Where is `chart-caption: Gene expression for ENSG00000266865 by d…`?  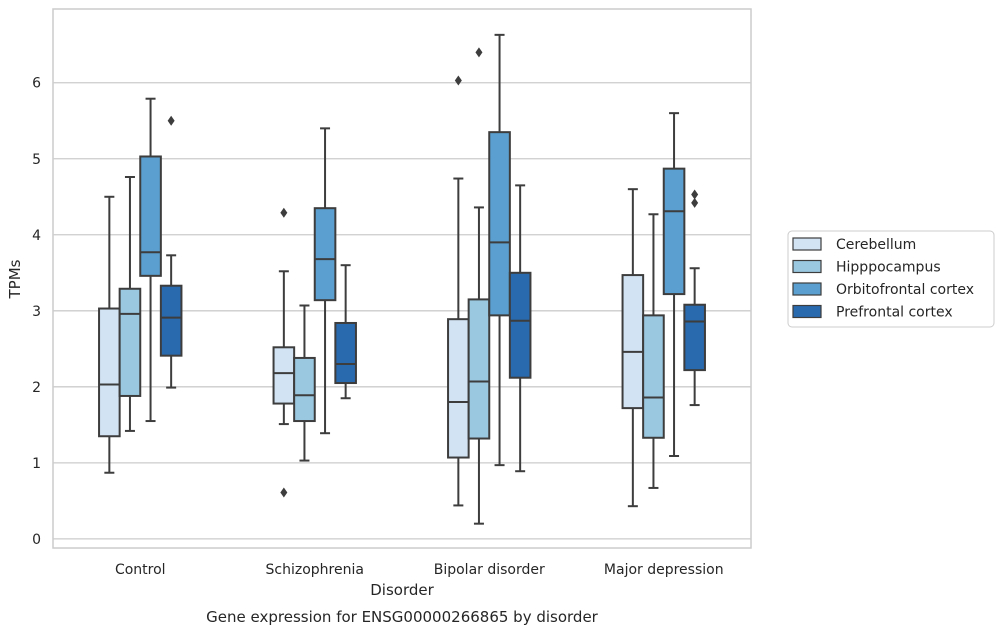
chart-caption: Gene expression for ENSG00000266865 by d… is located at coordinates (402, 617).